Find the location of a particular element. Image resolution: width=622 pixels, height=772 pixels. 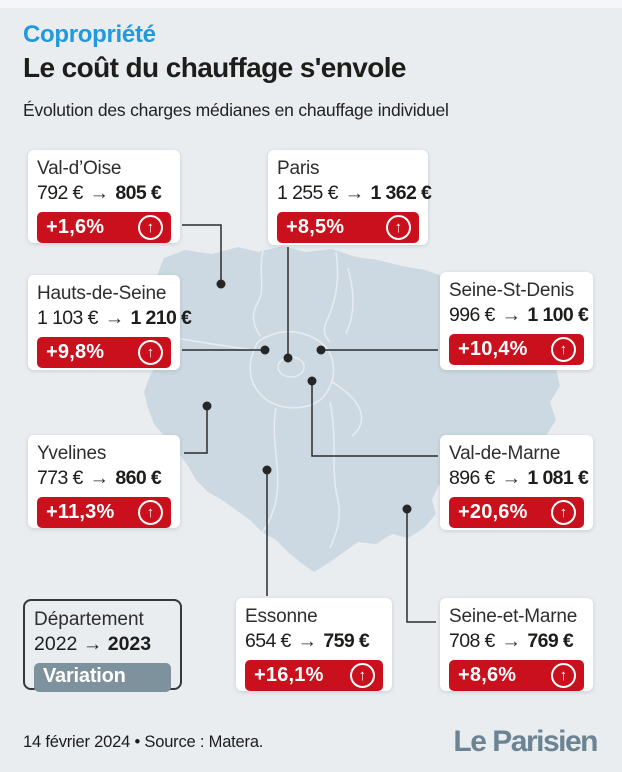

dept-name: Val-de-Marne is located at coordinates (505, 453).